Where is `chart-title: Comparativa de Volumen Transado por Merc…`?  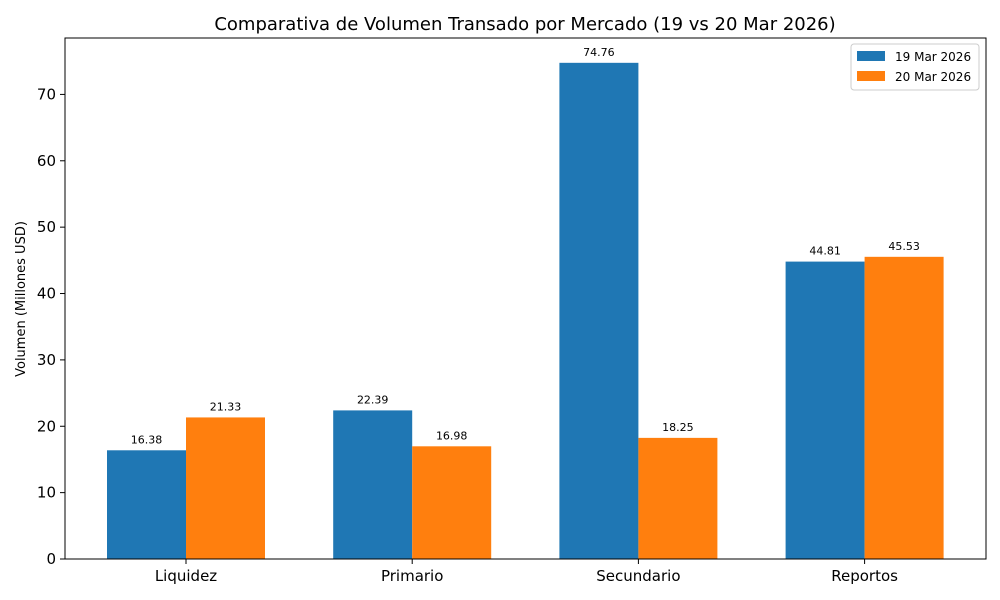 chart-title: Comparativa de Volumen Transado por Merc… is located at coordinates (524, 24).